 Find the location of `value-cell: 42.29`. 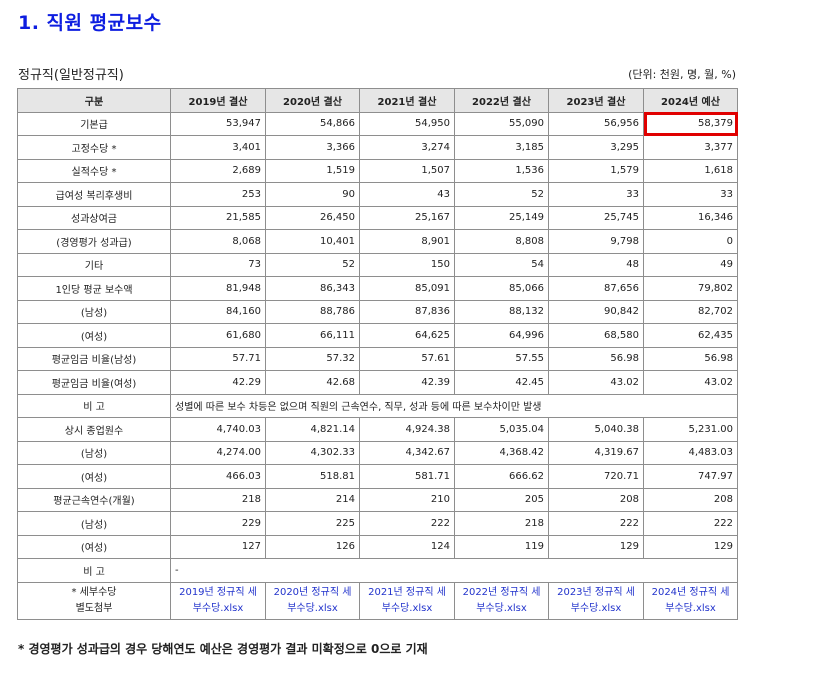

value-cell: 42.29 is located at coordinates (218, 382).